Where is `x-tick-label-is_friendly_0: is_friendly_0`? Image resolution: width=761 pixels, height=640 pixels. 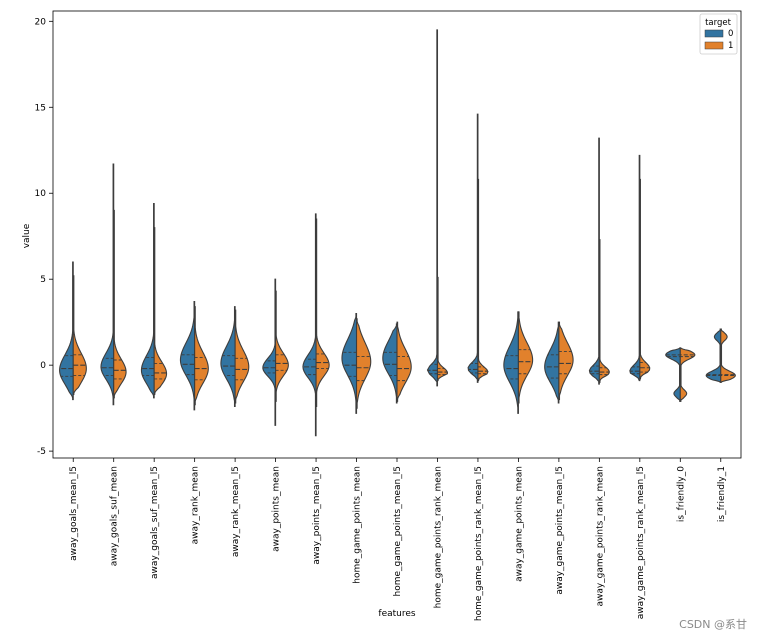 x-tick-label-is_friendly_0: is_friendly_0 is located at coordinates (681, 494).